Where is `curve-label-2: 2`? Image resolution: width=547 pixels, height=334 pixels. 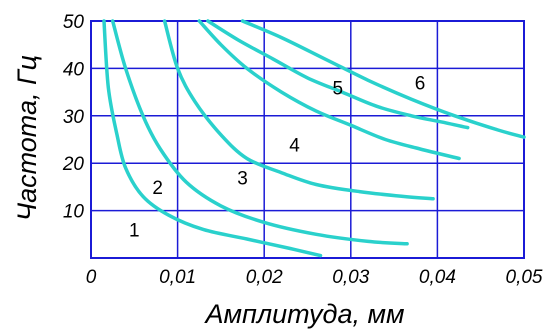 curve-label-2: 2 is located at coordinates (157, 188).